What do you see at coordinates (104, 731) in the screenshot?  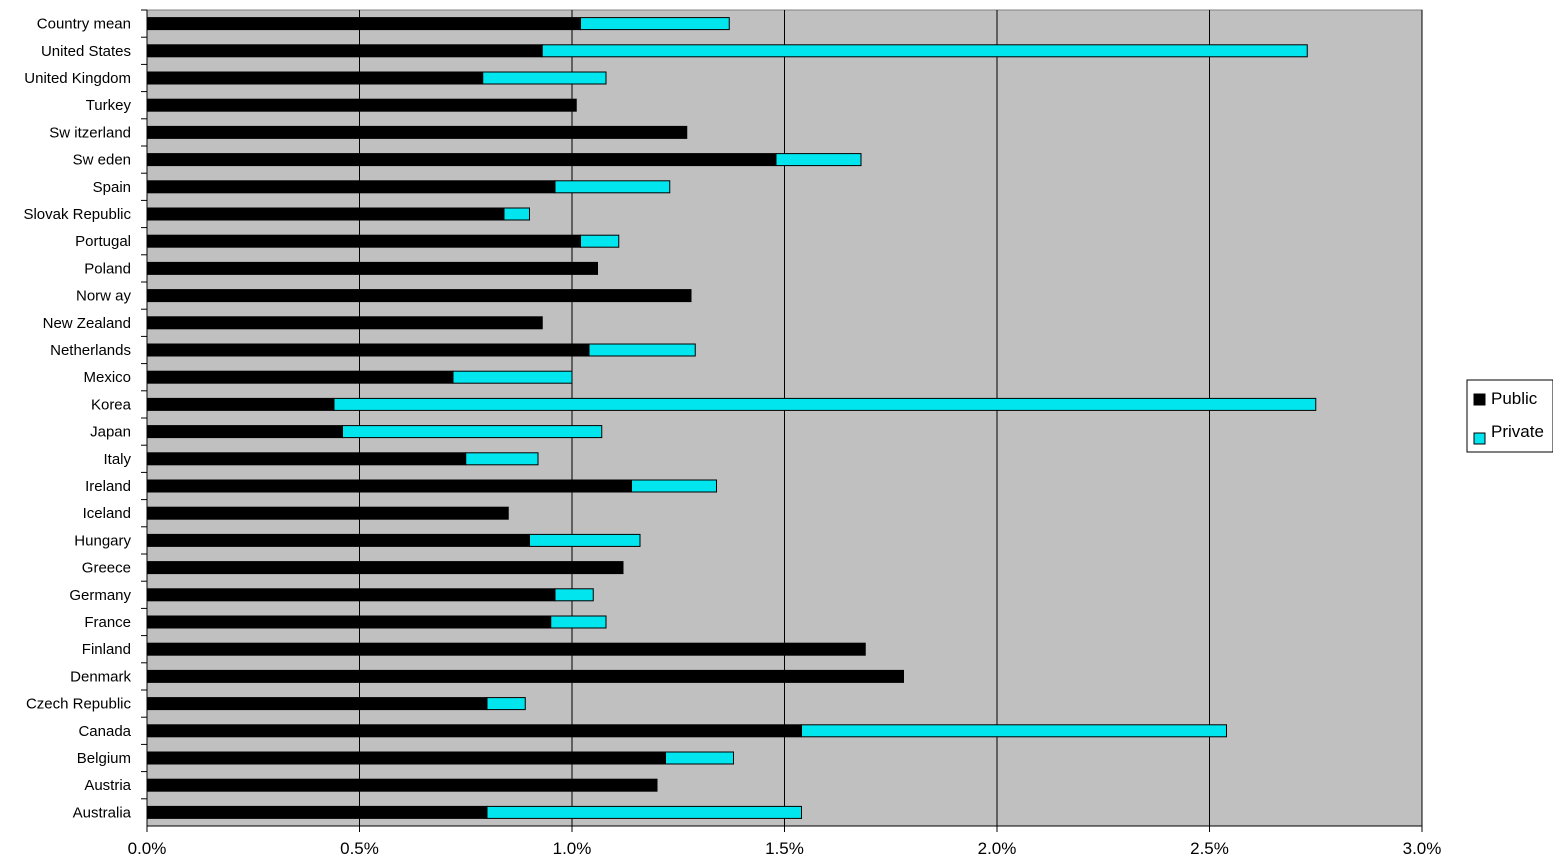 I see `category-label: Canada` at bounding box center [104, 731].